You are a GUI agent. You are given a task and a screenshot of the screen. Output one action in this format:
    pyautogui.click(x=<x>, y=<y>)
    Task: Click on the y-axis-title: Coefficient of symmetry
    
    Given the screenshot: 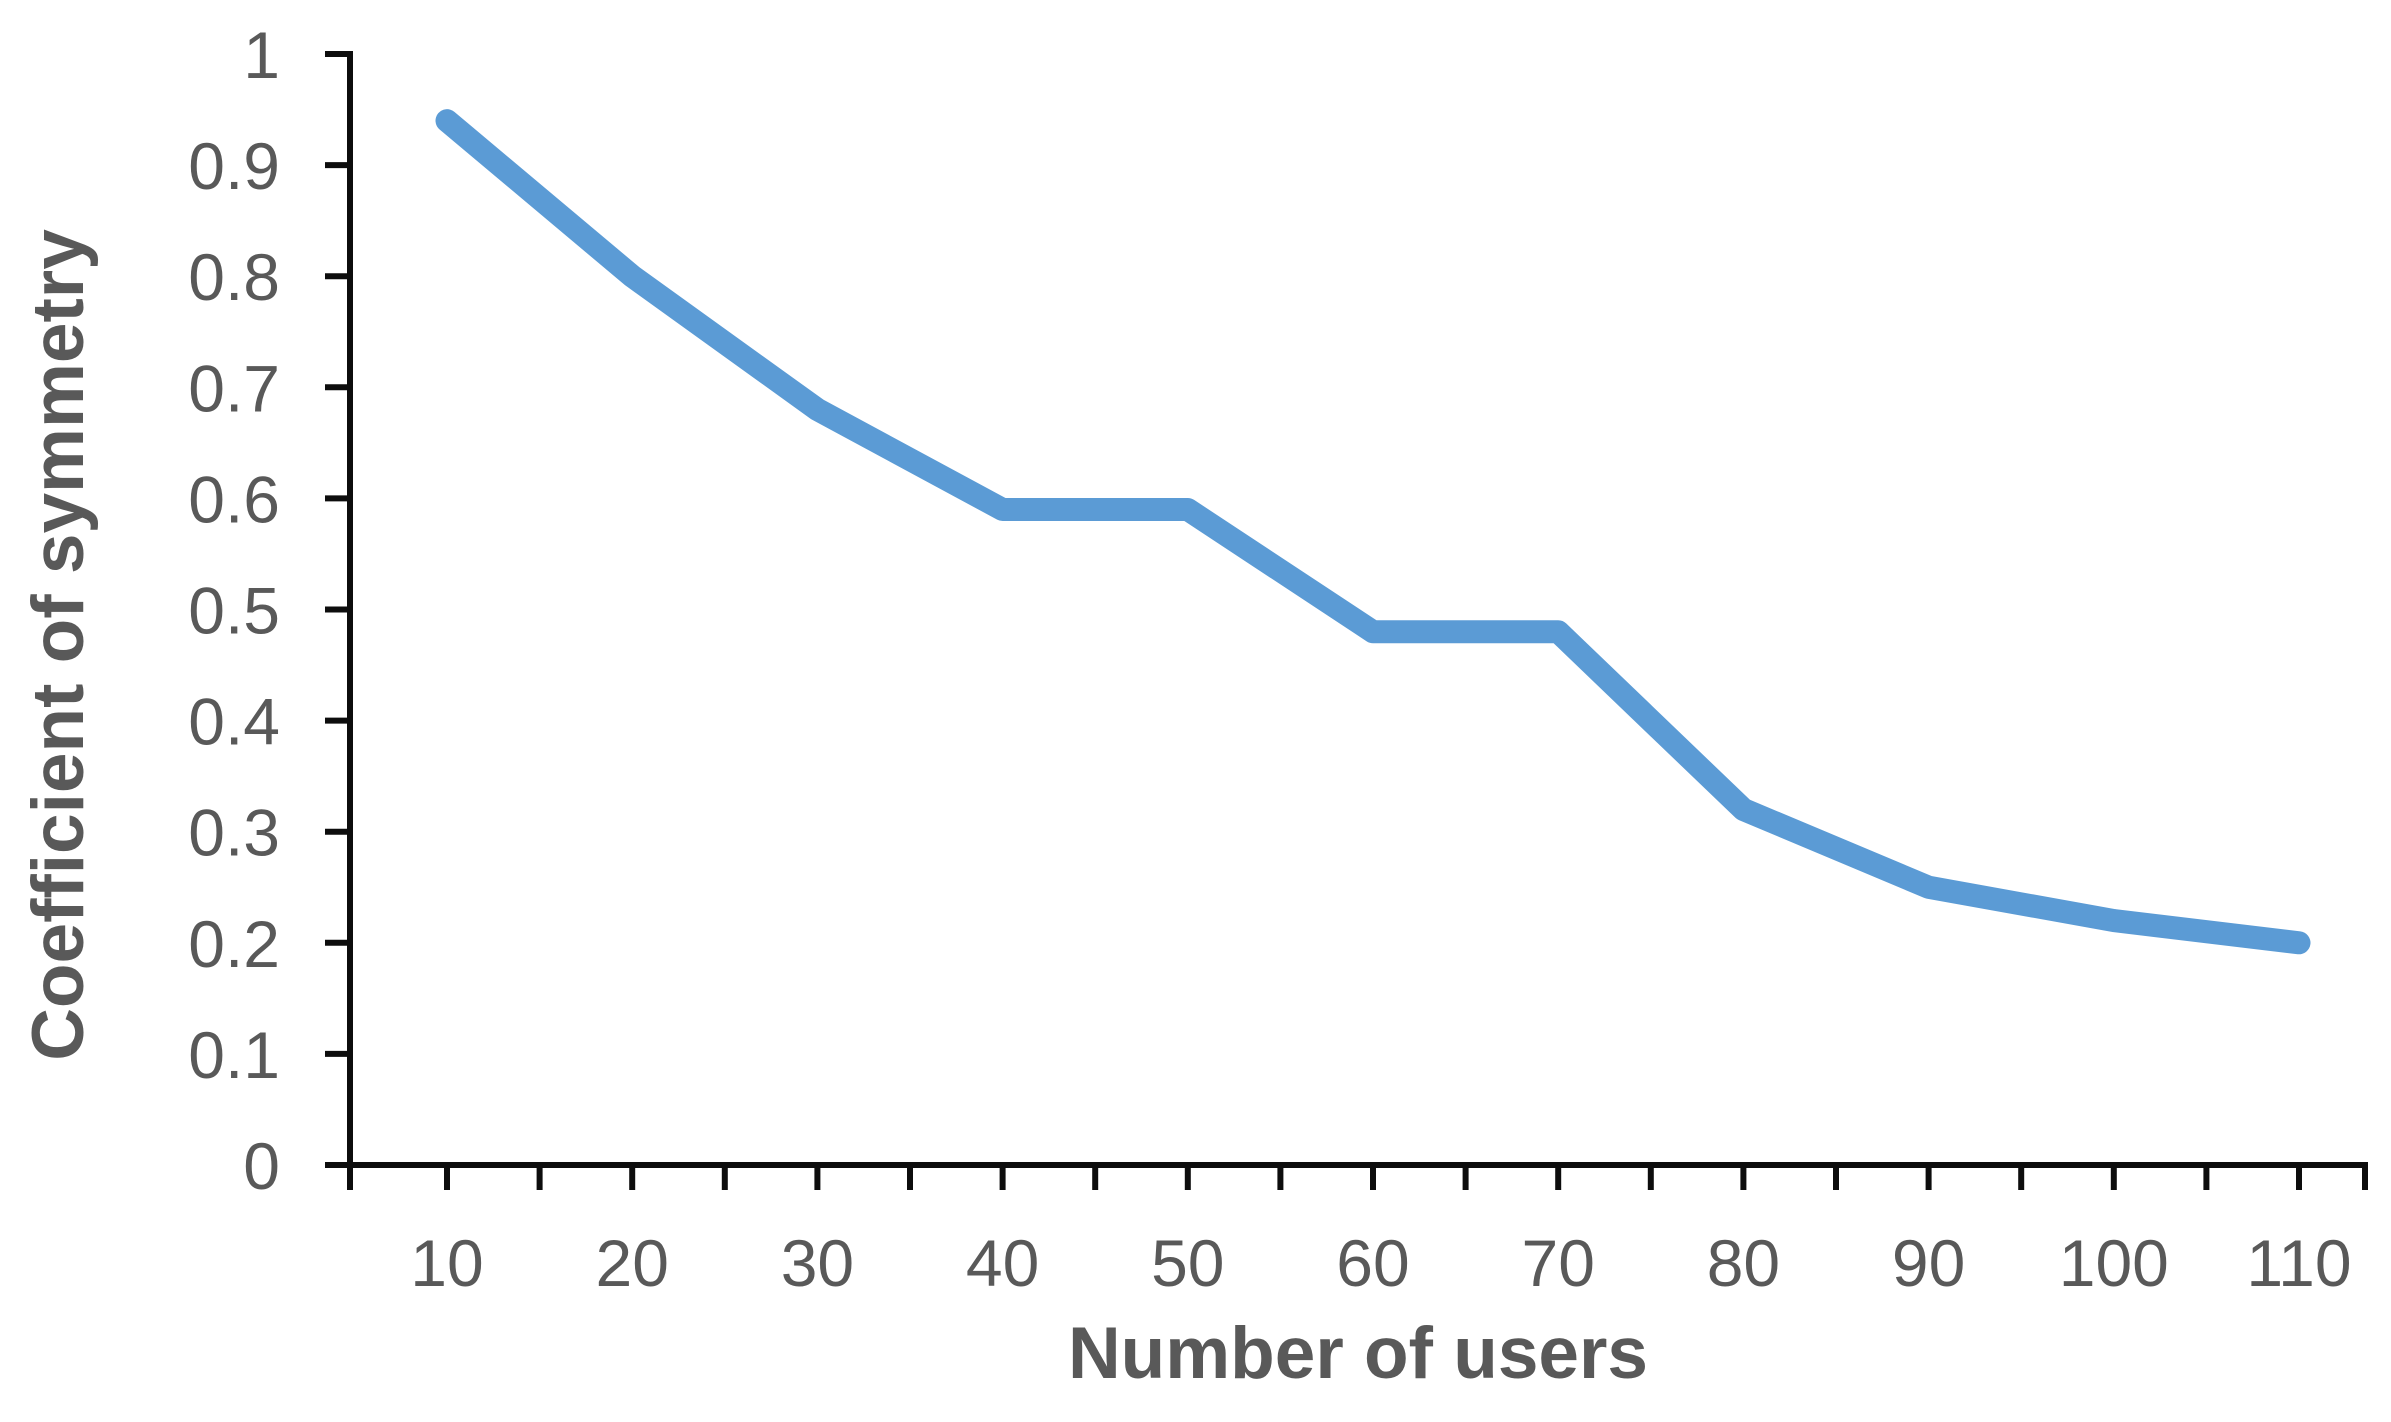 What is the action you would take?
    pyautogui.click(x=58, y=645)
    